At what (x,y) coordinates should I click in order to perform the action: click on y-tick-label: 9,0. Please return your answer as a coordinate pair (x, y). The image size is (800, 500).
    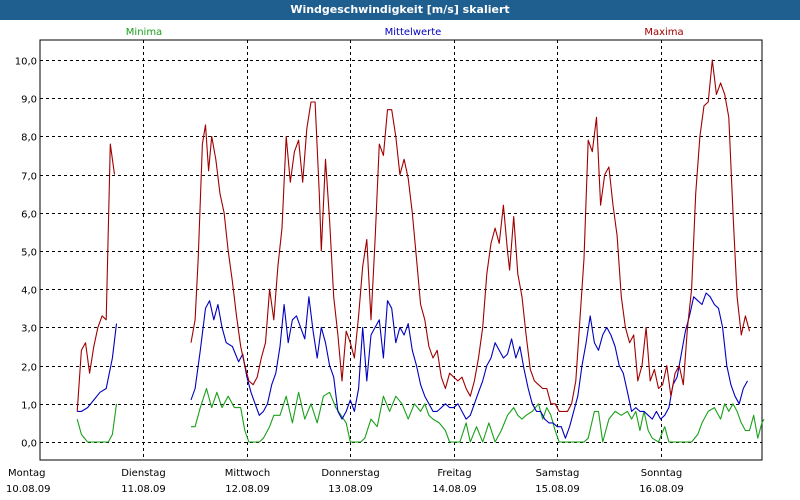
    Looking at the image, I should click on (29, 100).